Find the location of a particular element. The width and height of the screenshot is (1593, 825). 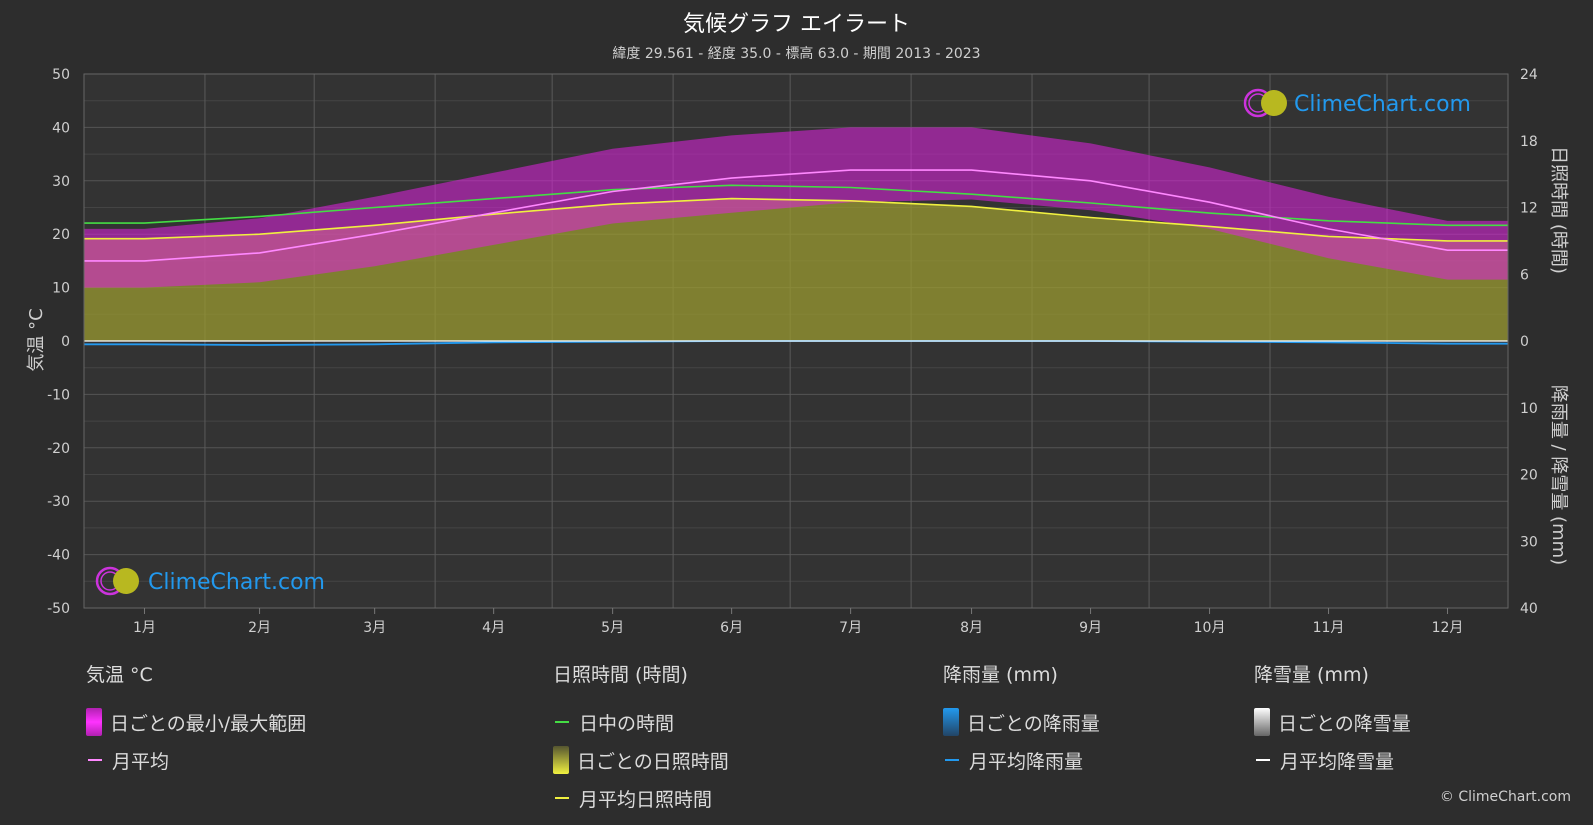

y-right-bottom-tick-label: 10 is located at coordinates (1529, 409).